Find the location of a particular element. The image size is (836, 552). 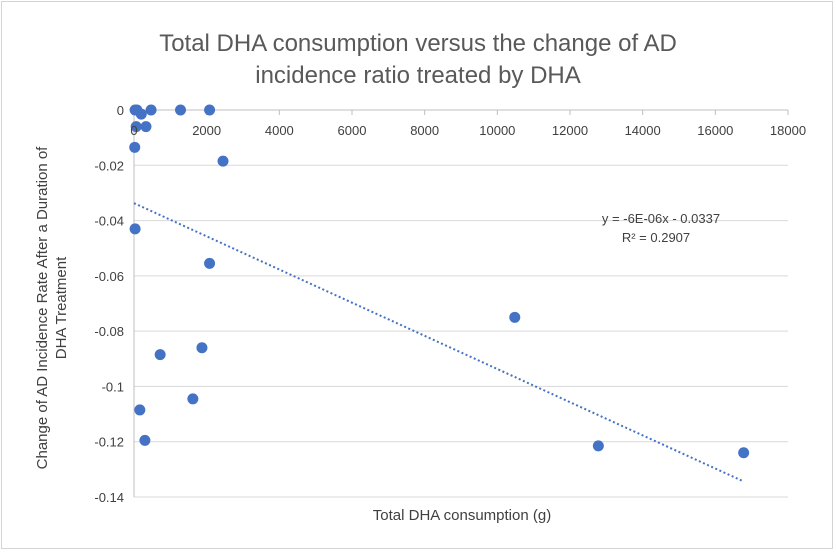

y-tick-label: -0.12 is located at coordinates (109, 442).